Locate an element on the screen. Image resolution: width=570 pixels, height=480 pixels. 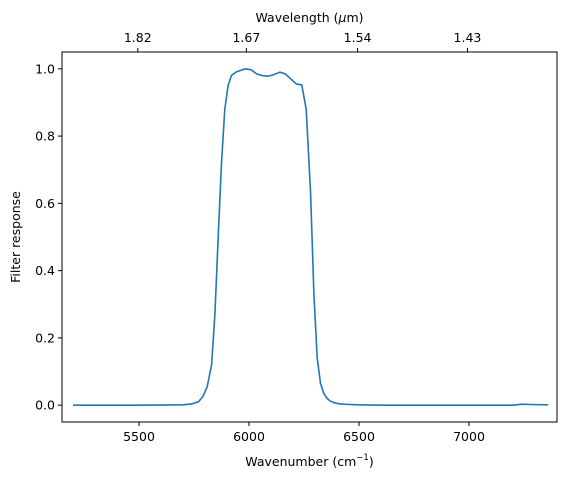
x-axis-label: Wavenumber (cm−1) is located at coordinates (309, 461).